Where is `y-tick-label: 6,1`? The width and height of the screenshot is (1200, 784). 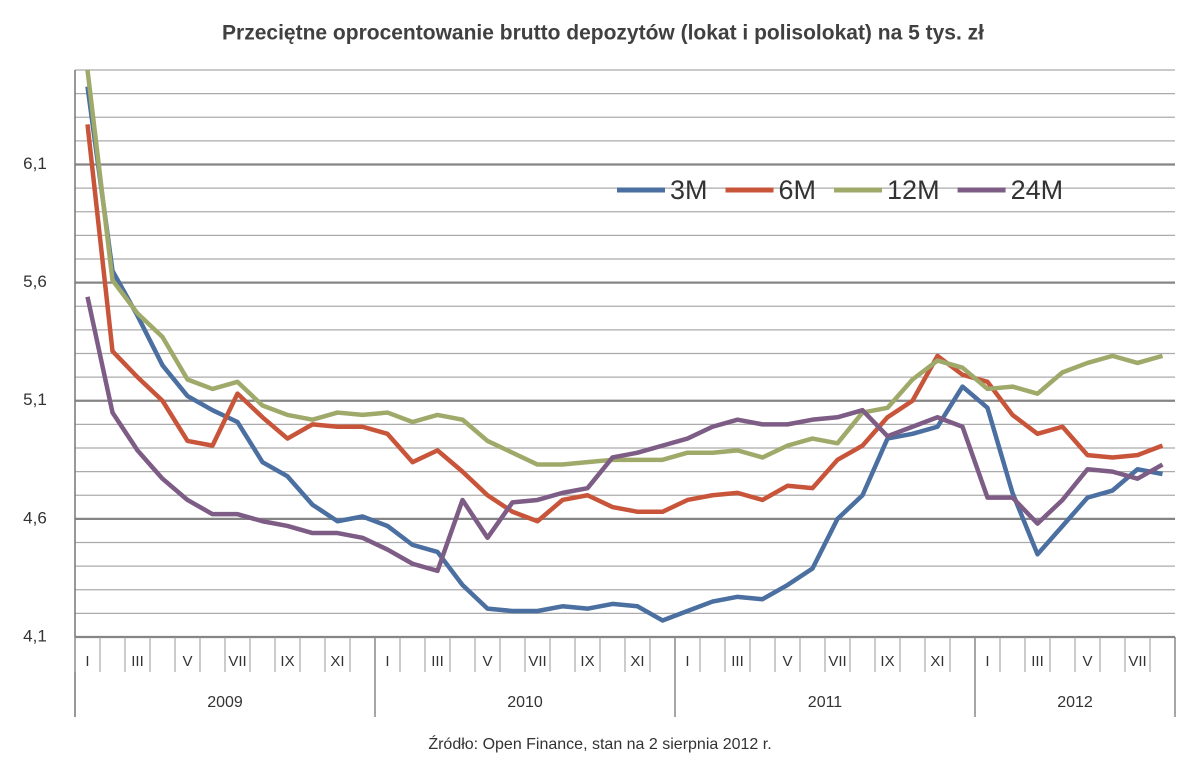 y-tick-label: 6,1 is located at coordinates (35, 163).